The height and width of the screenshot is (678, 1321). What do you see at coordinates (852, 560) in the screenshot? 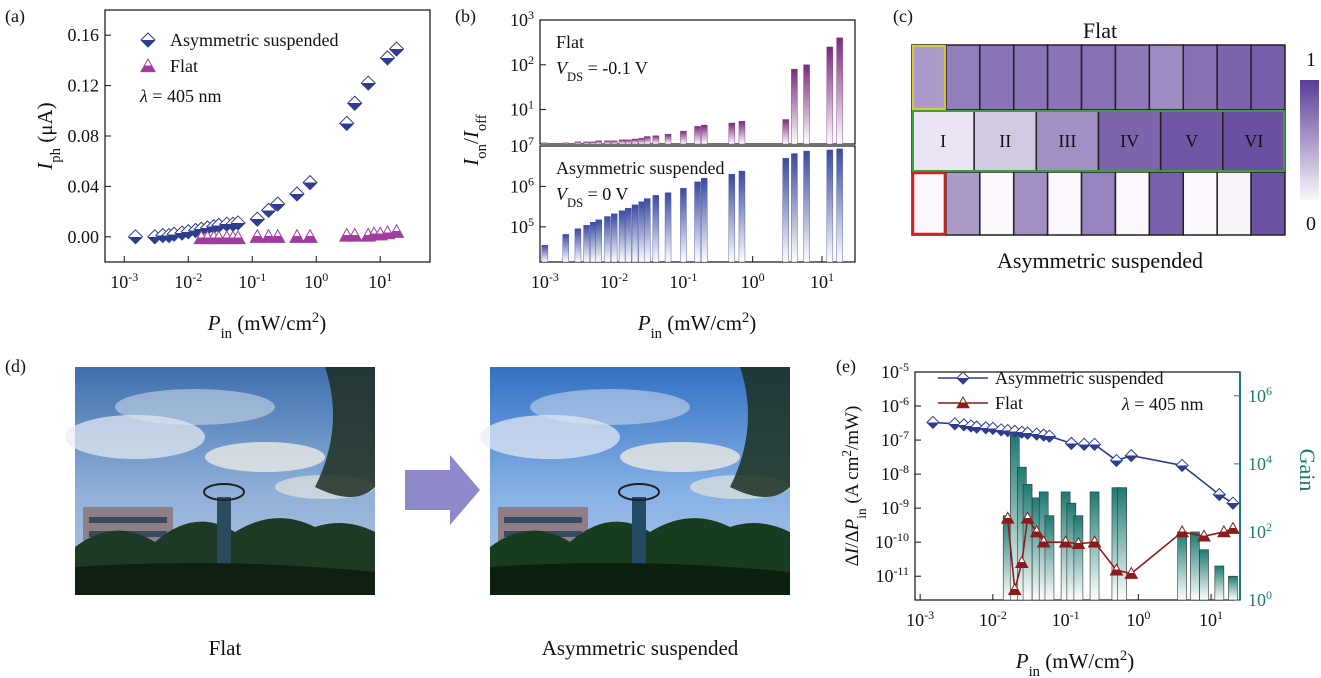
I see `y-axis-label-part: Δ` at bounding box center [852, 560].